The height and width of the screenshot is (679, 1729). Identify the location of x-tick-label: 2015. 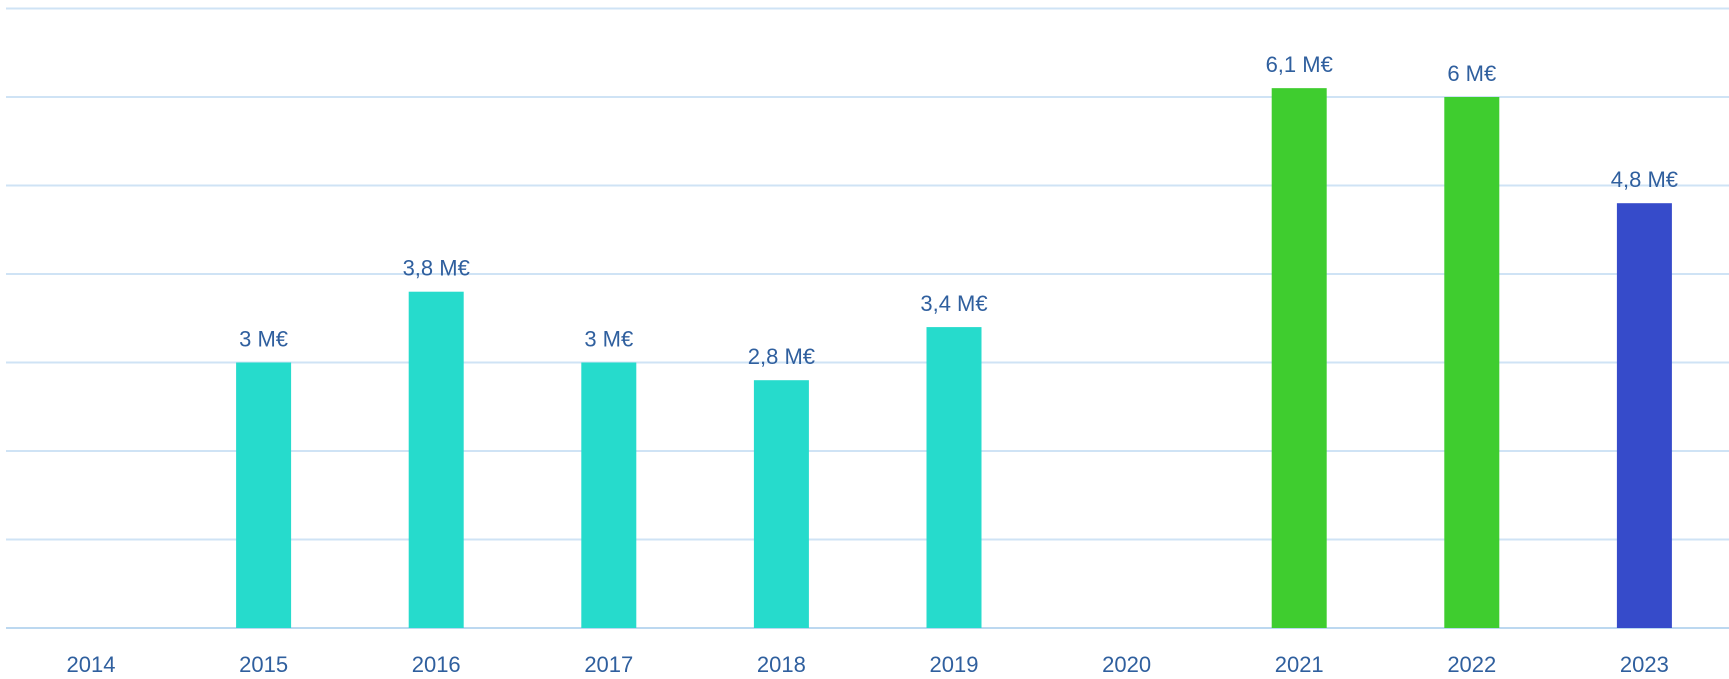
(263, 664).